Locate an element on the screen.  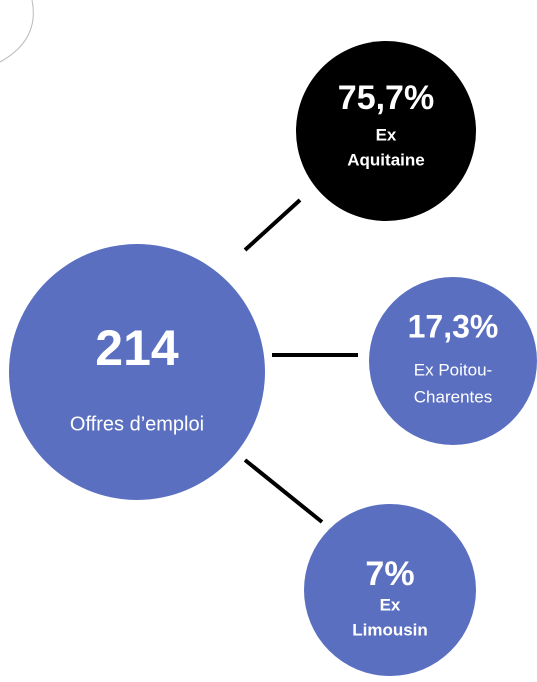
center-value: 214 is located at coordinates (137, 348).